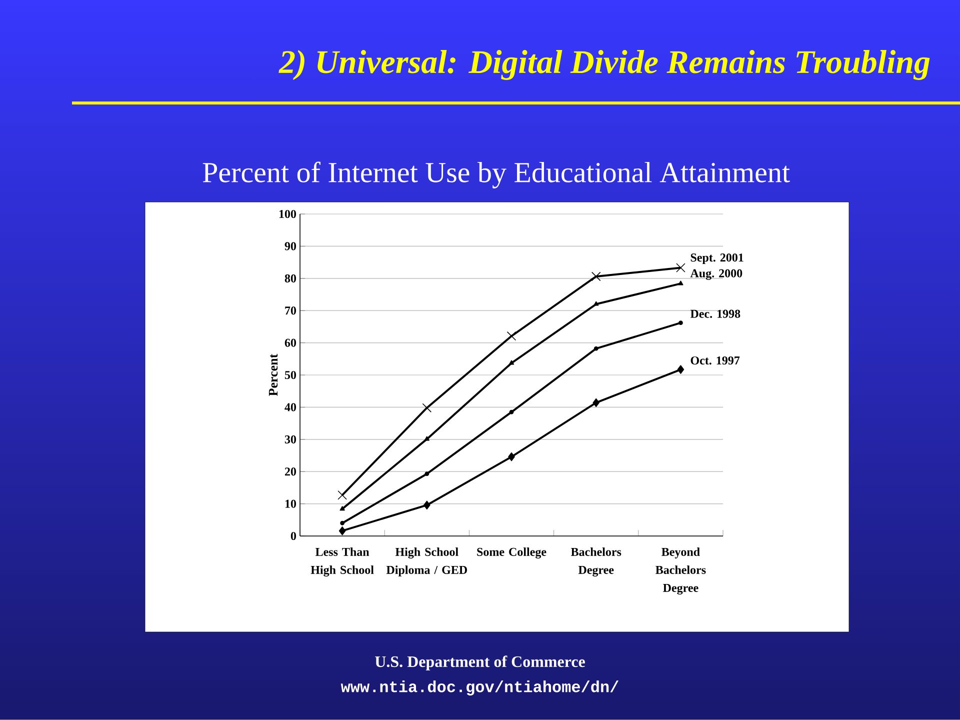  Describe the element at coordinates (511, 553) in the screenshot. I see `x-tick-label: Some College` at that location.